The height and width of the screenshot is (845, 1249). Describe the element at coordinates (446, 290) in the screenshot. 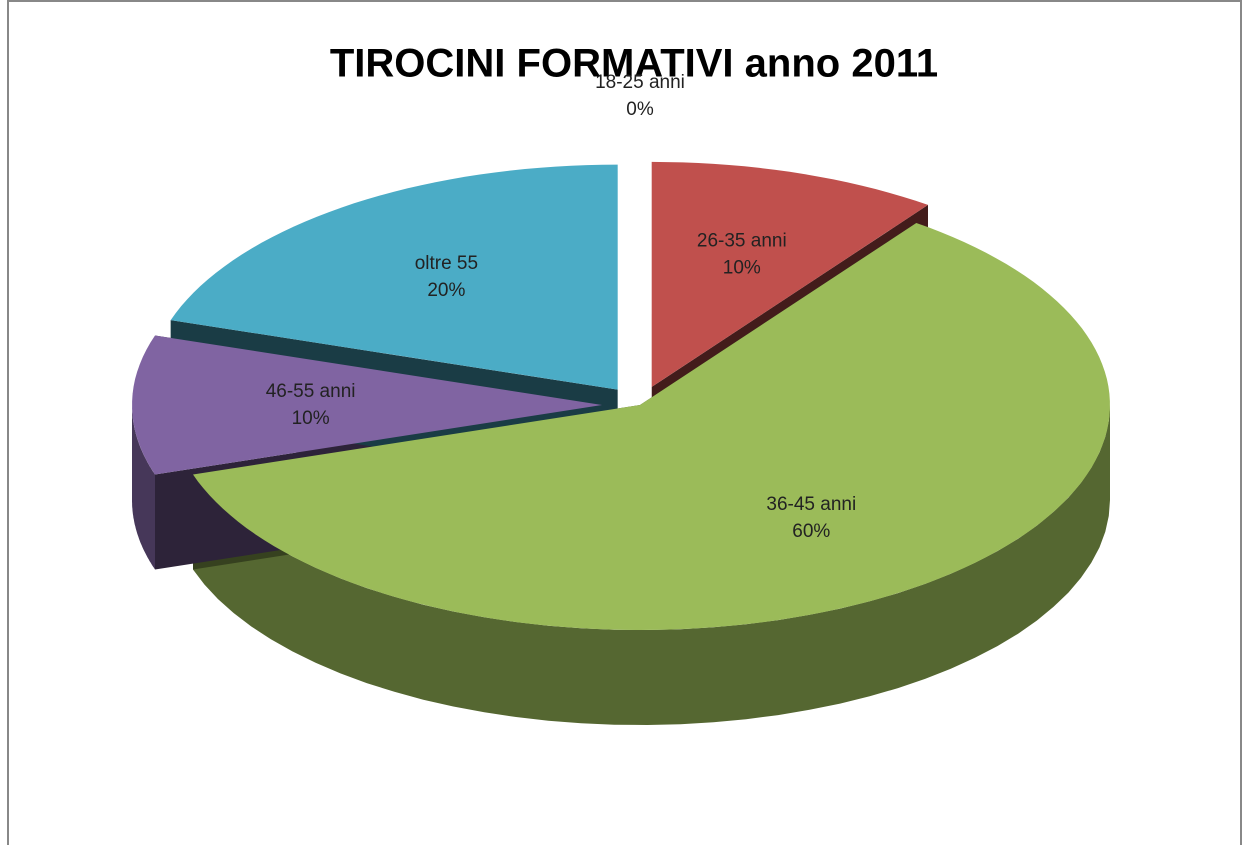

I see `value-label: 20%` at that location.